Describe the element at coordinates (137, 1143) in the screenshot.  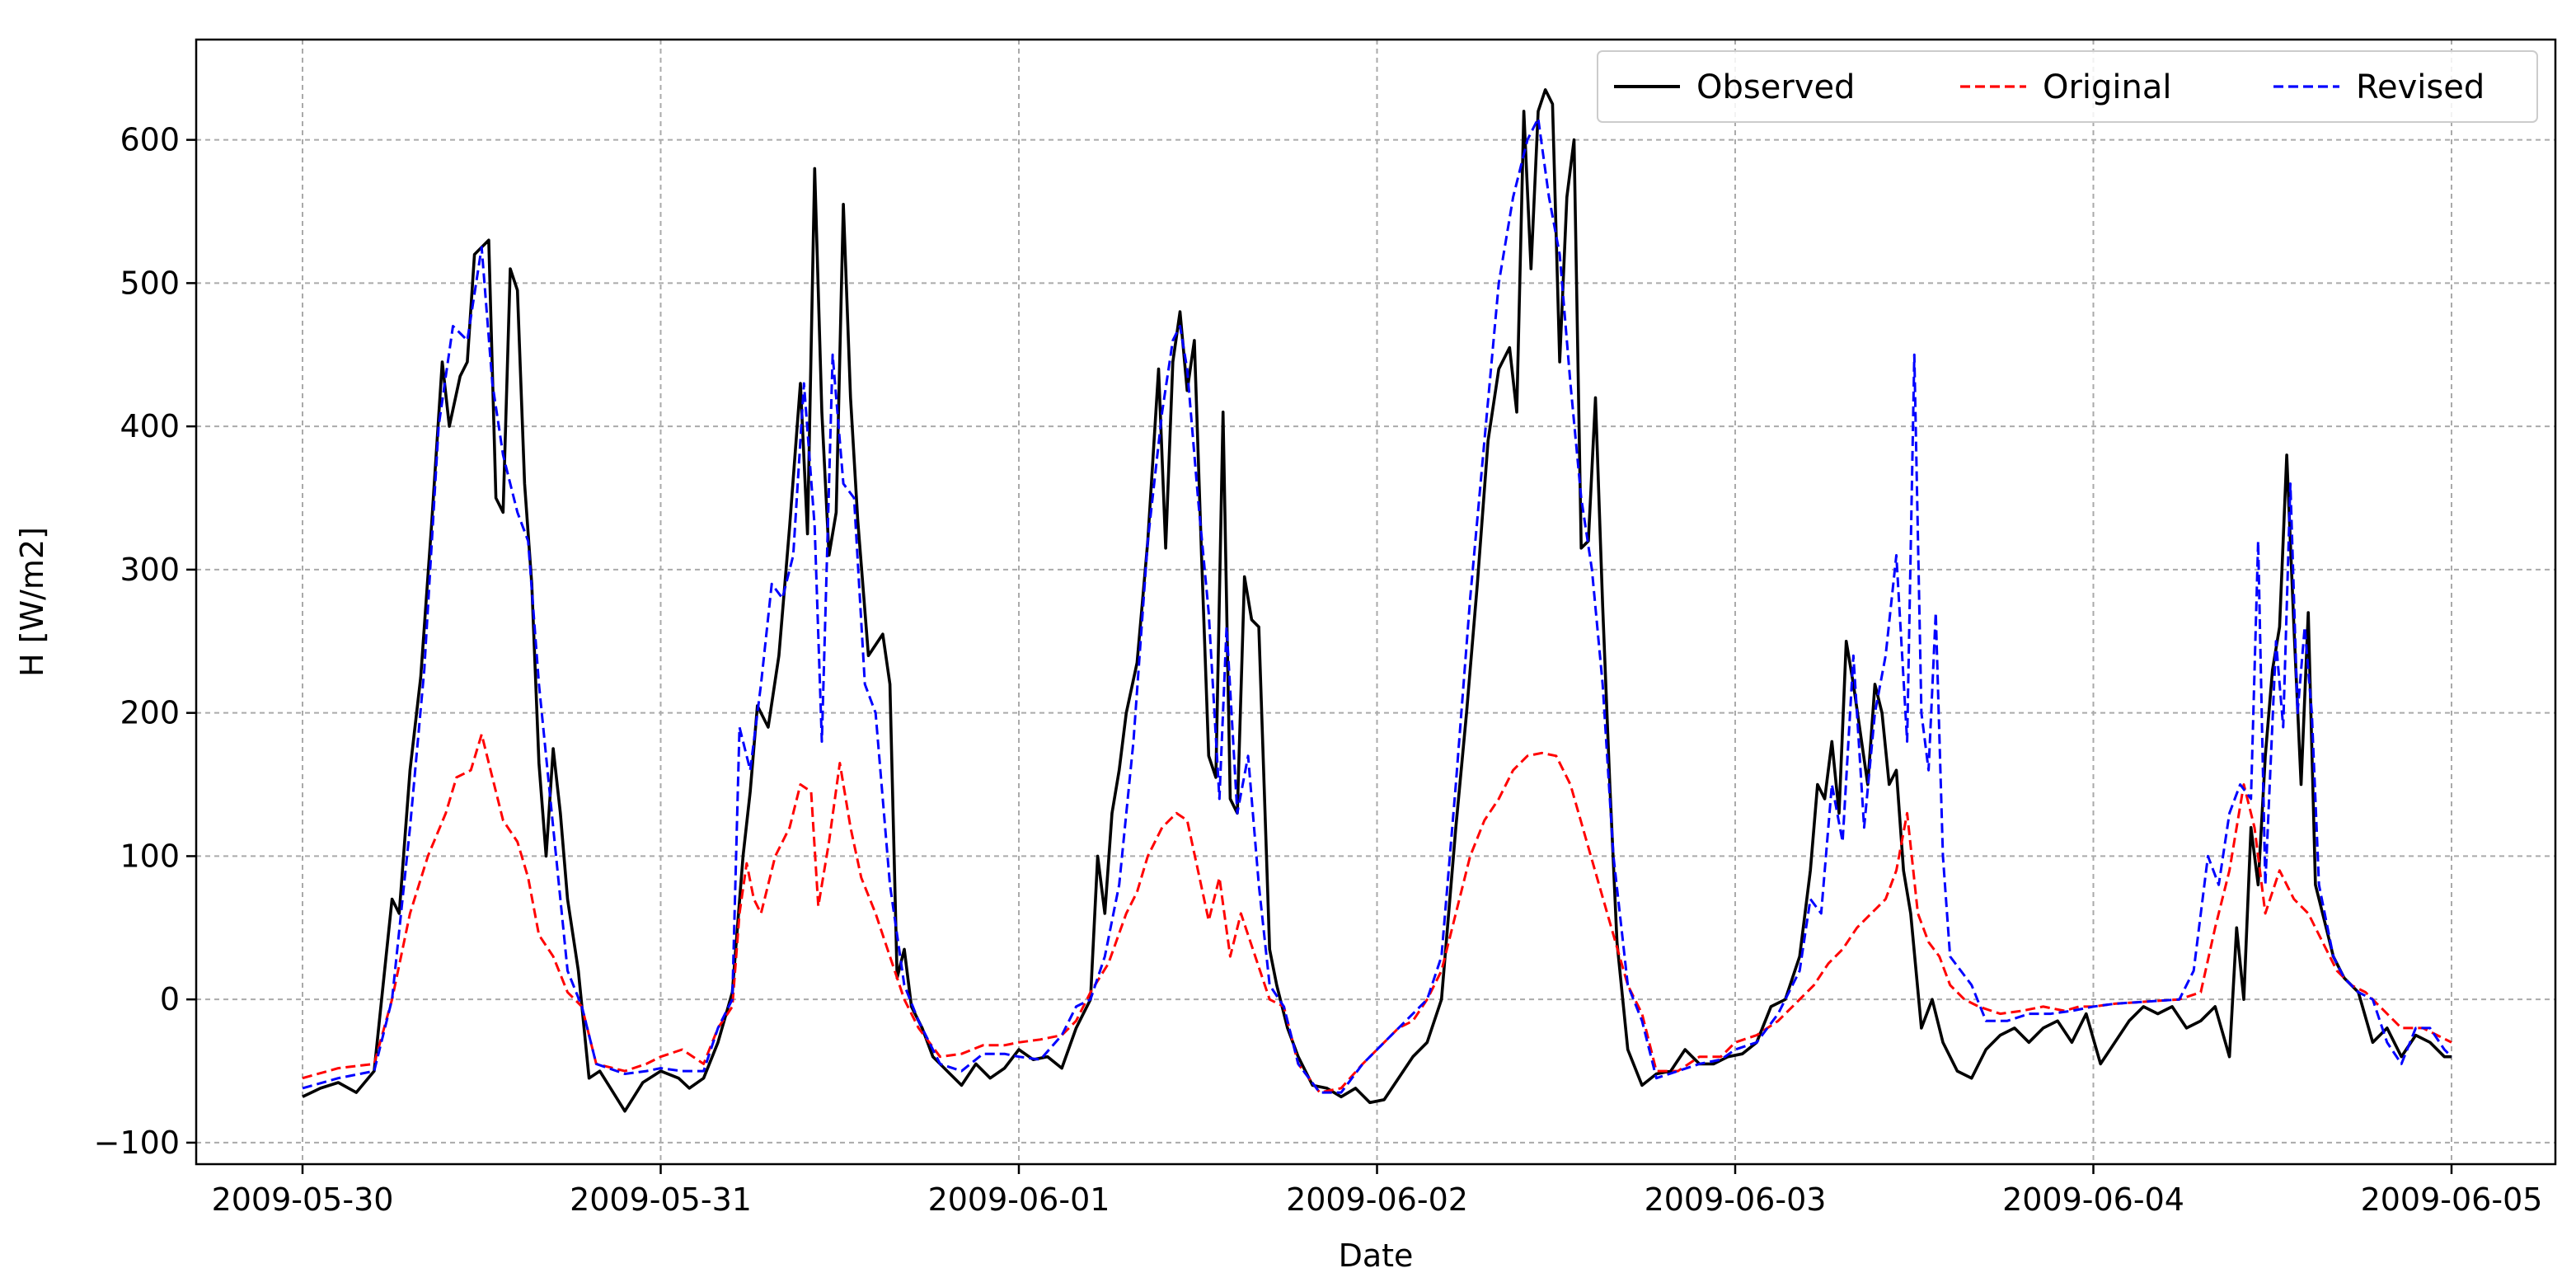
I see `y-tick-label: −100` at that location.